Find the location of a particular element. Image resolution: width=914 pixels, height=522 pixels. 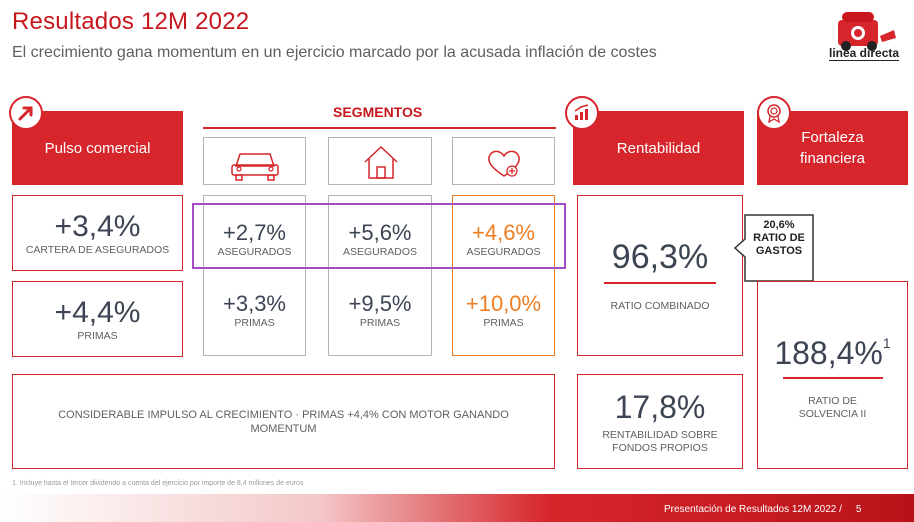

footer-text: Presentación de Resultados 12M 2022 / is located at coordinates (753, 509).